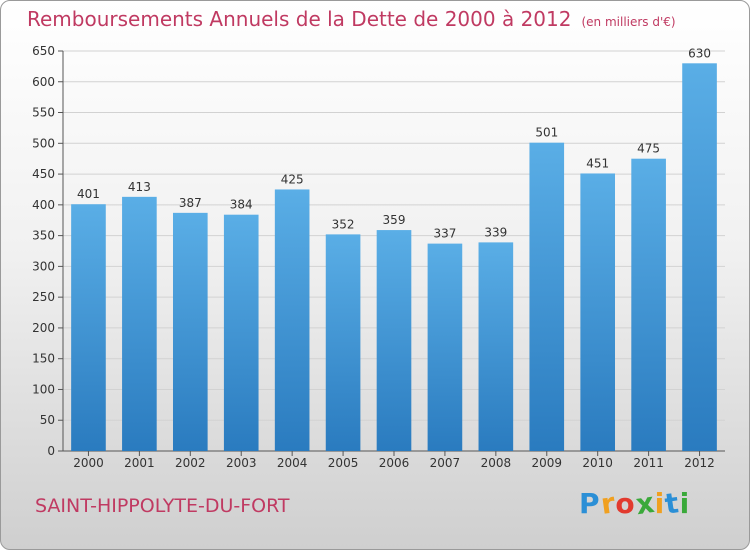 The height and width of the screenshot is (550, 750). Describe the element at coordinates (43, 82) in the screenshot. I see `y-tick-label: 600` at that location.